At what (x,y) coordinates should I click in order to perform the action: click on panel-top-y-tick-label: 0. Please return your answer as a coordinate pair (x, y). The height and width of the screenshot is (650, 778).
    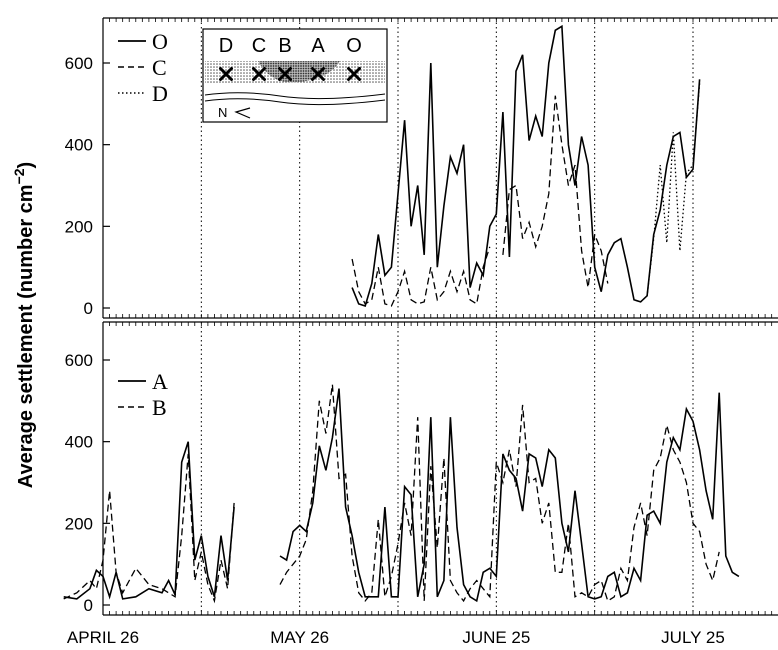
    Looking at the image, I should click on (88, 308).